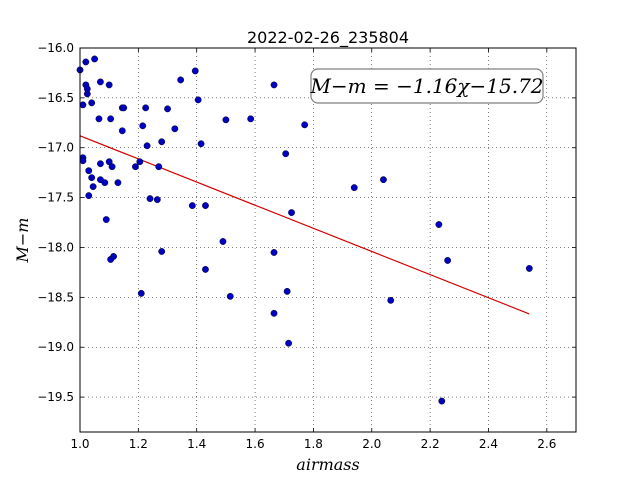 Image resolution: width=640 pixels, height=480 pixels. What do you see at coordinates (138, 444) in the screenshot?
I see `x-tick-label: 1.2` at bounding box center [138, 444].